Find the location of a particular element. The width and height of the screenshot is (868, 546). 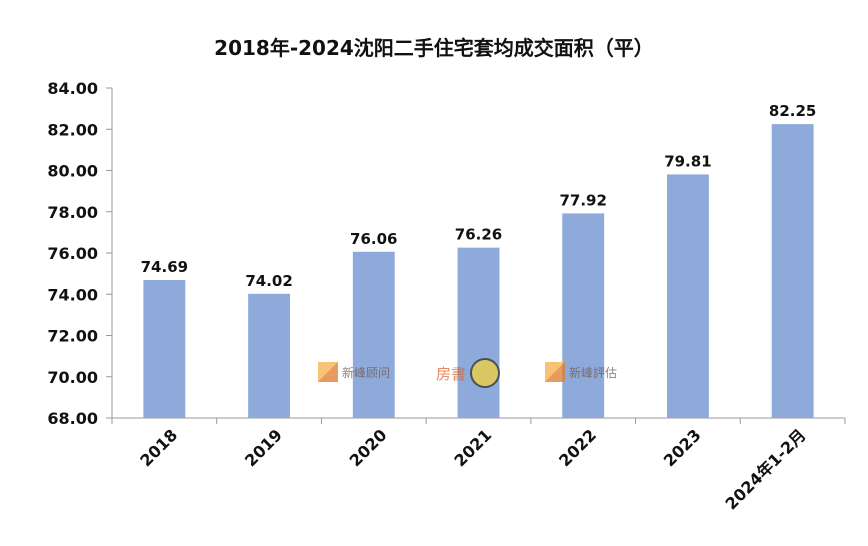

watermark-xinfeng-consulting: 新峰顾问 is located at coordinates (354, 372).